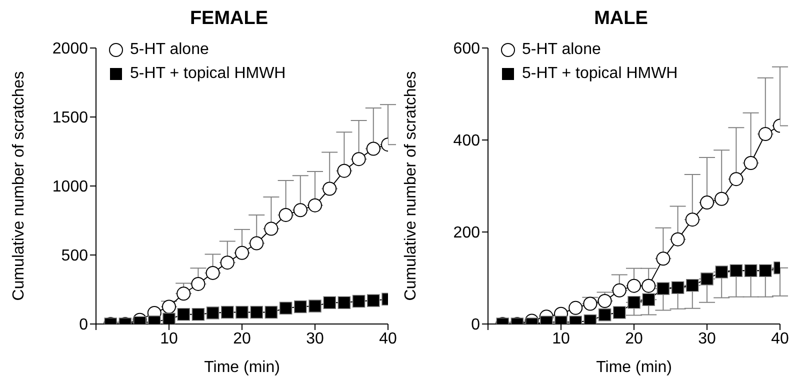 The height and width of the screenshot is (389, 800). What do you see at coordinates (70, 187) in the screenshot?
I see `y-tick-label: 1000` at bounding box center [70, 187].